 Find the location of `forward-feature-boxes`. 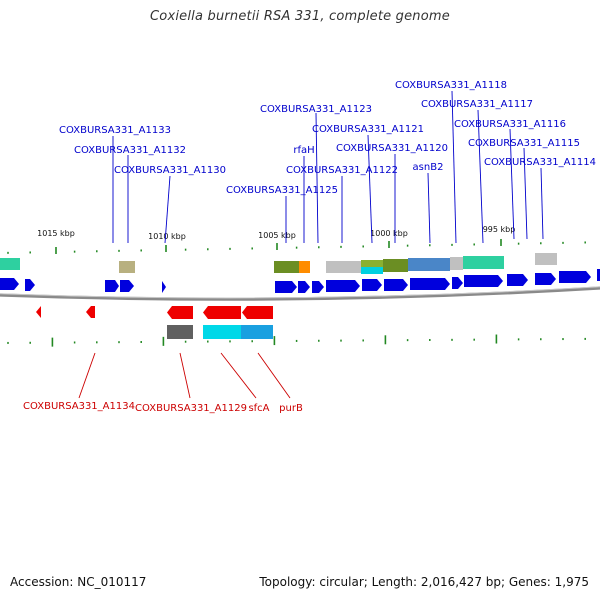

forward-feature-boxes is located at coordinates (278, 263).